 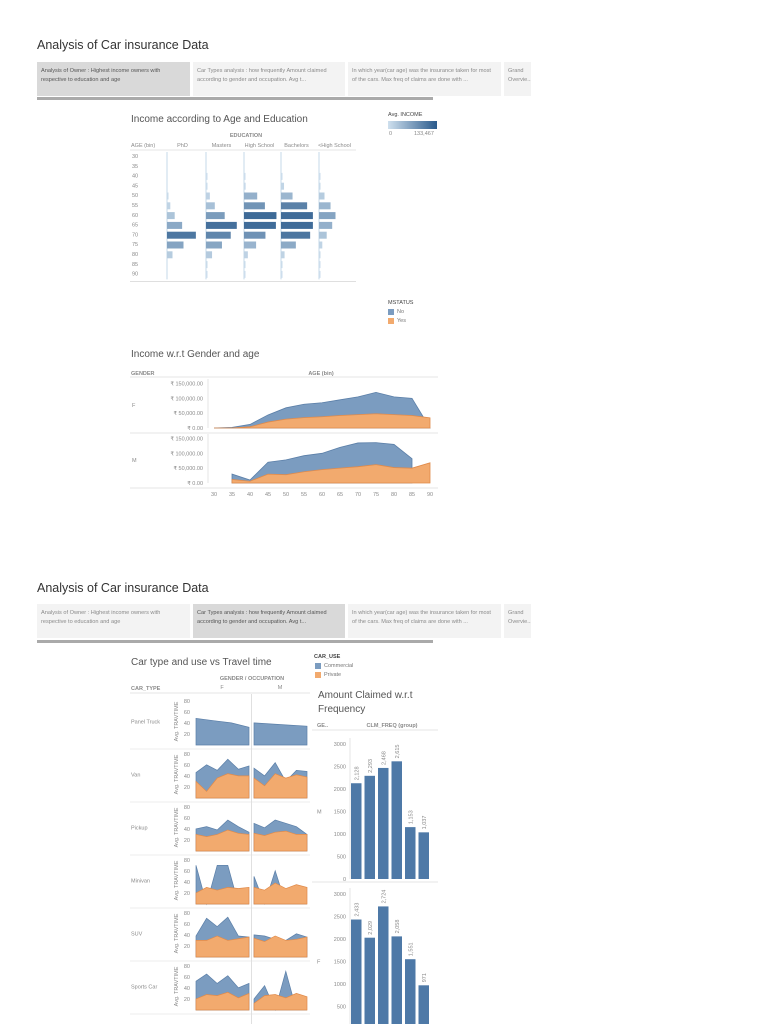 I want to click on mstatus-label-no: No, so click(x=401, y=312).